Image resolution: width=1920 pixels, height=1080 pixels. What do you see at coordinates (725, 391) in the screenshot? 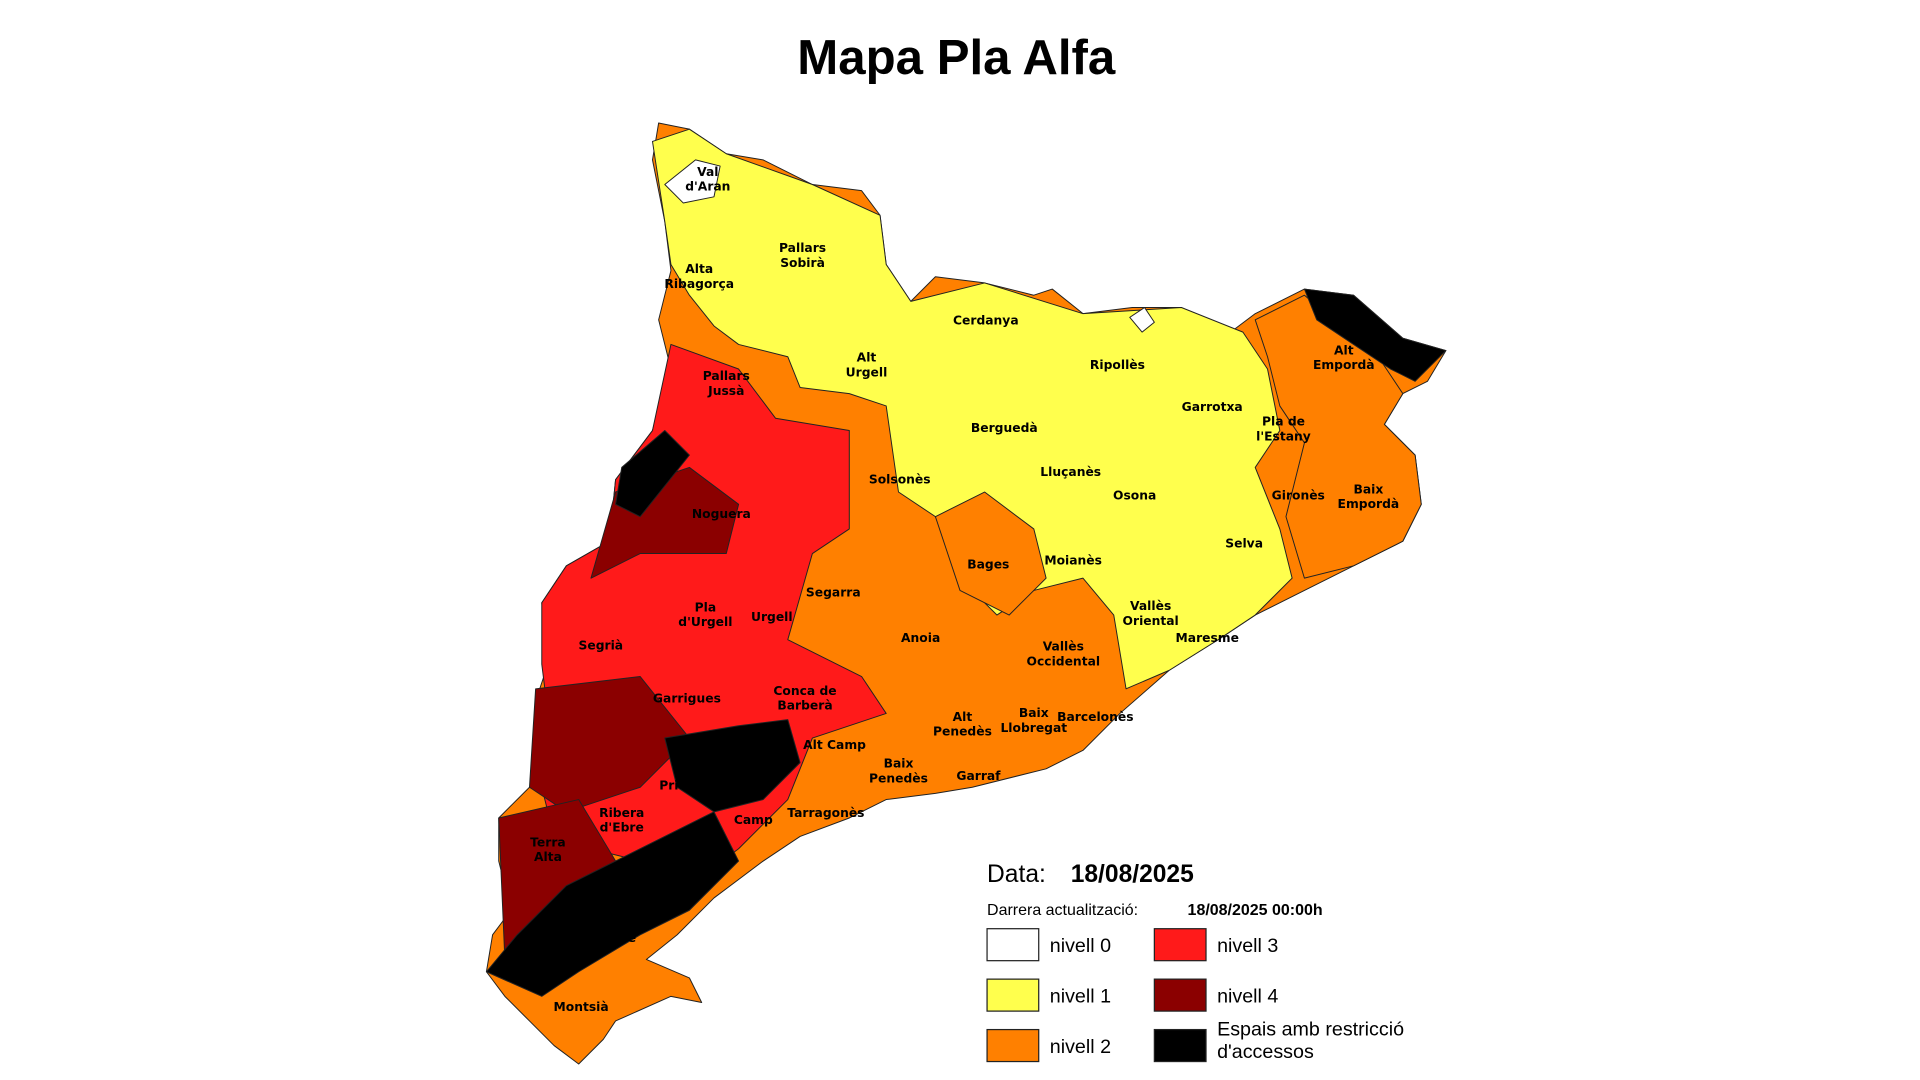
I see `region-label: Jussà` at bounding box center [725, 391].